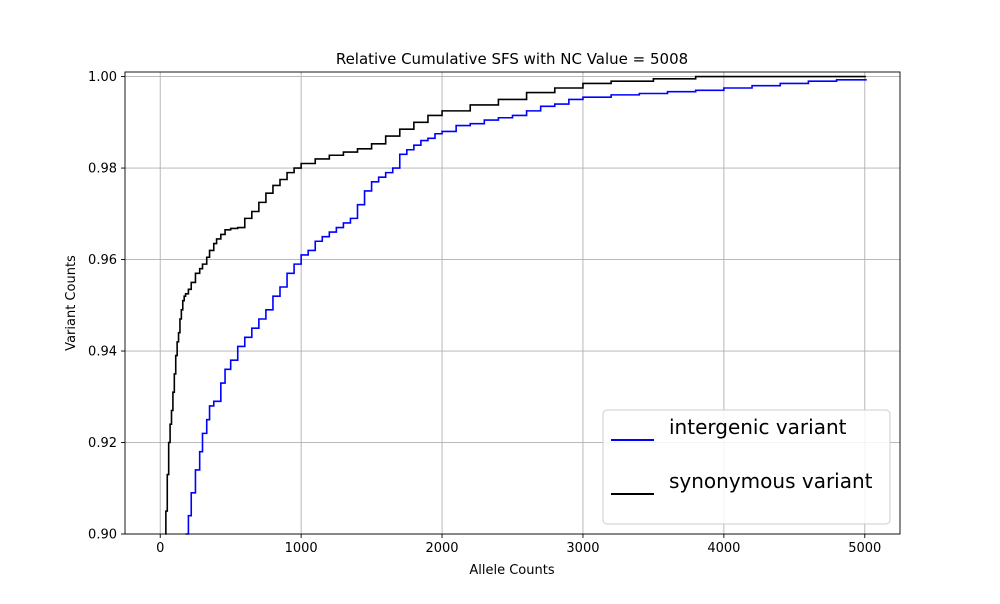 The height and width of the screenshot is (604, 1000). Describe the element at coordinates (71, 303) in the screenshot. I see `y-axis-label: Variant Counts` at that location.